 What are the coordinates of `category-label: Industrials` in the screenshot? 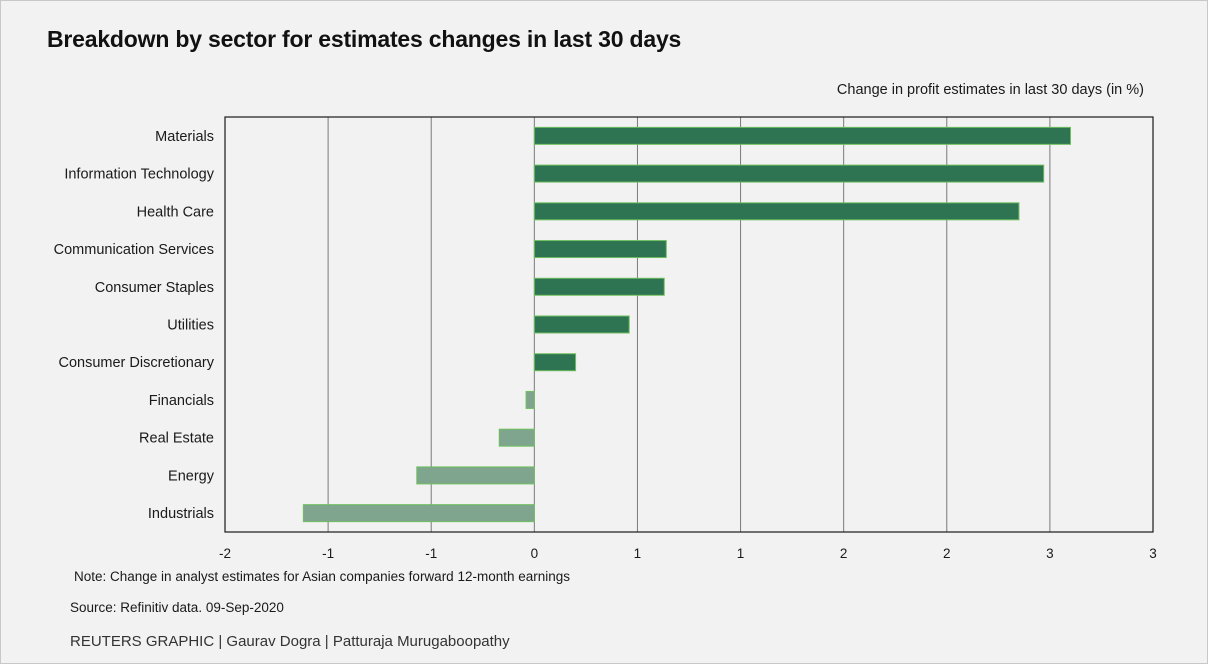 It's located at (181, 514).